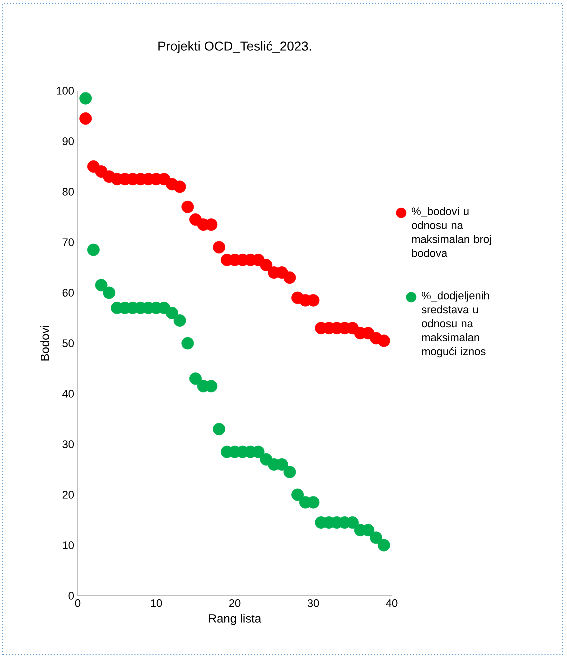 The width and height of the screenshot is (567, 659). I want to click on y-tick-label: 100, so click(65, 91).